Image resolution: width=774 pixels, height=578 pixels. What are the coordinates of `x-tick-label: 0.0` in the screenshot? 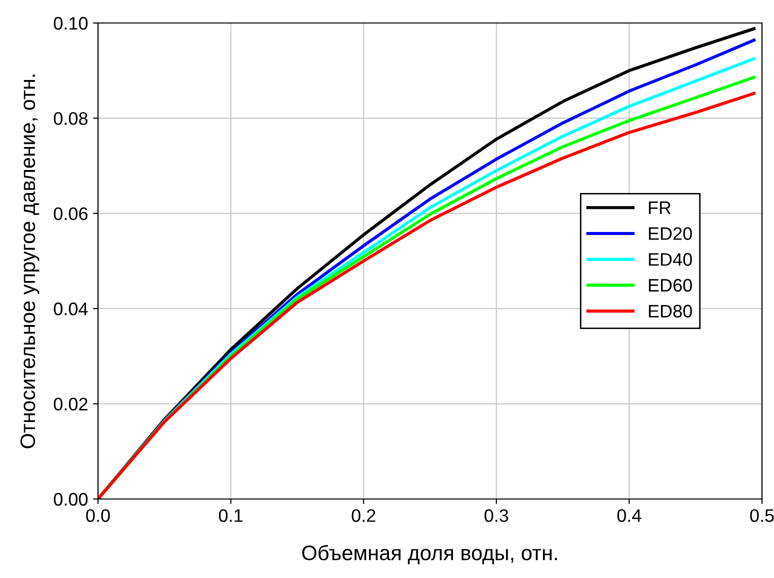 It's located at (98, 515).